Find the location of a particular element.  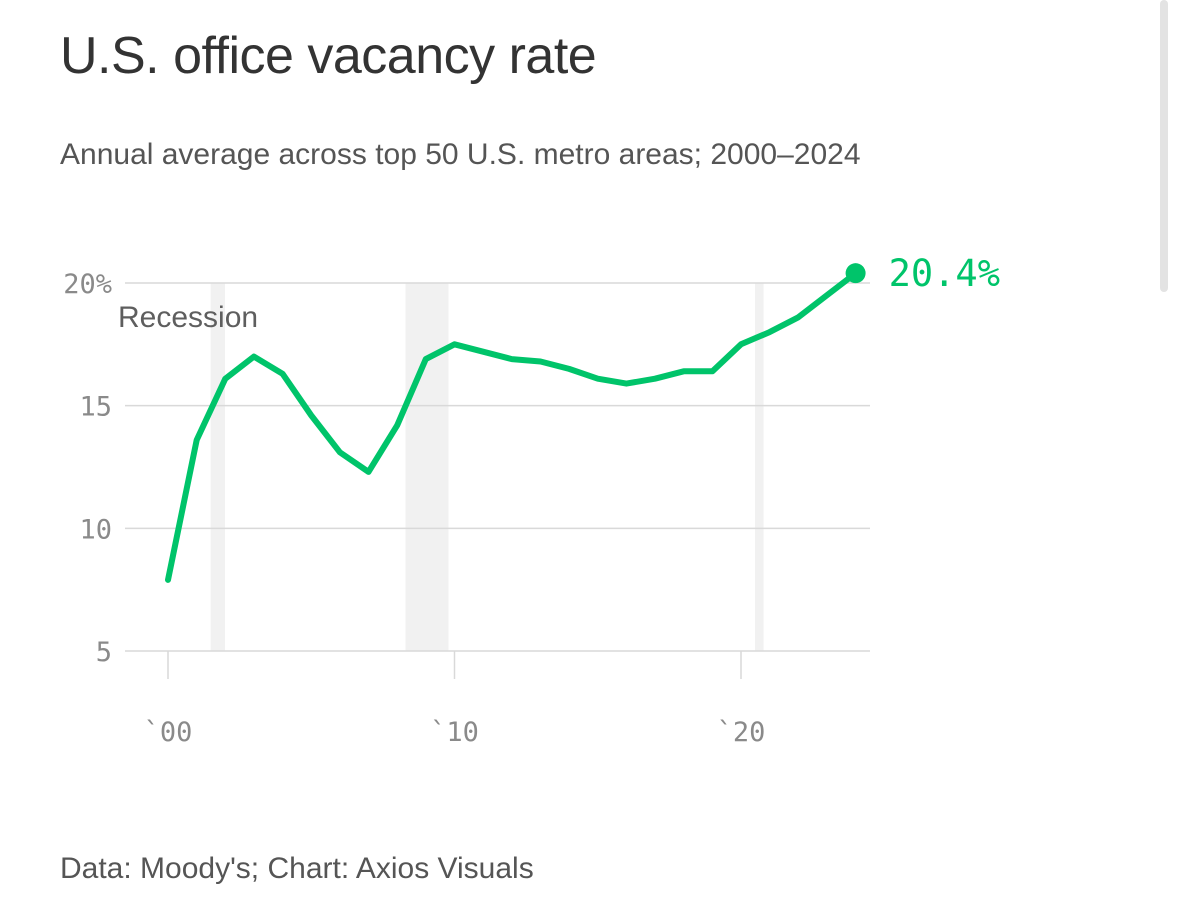

scrollbar is located at coordinates (1164, 146).